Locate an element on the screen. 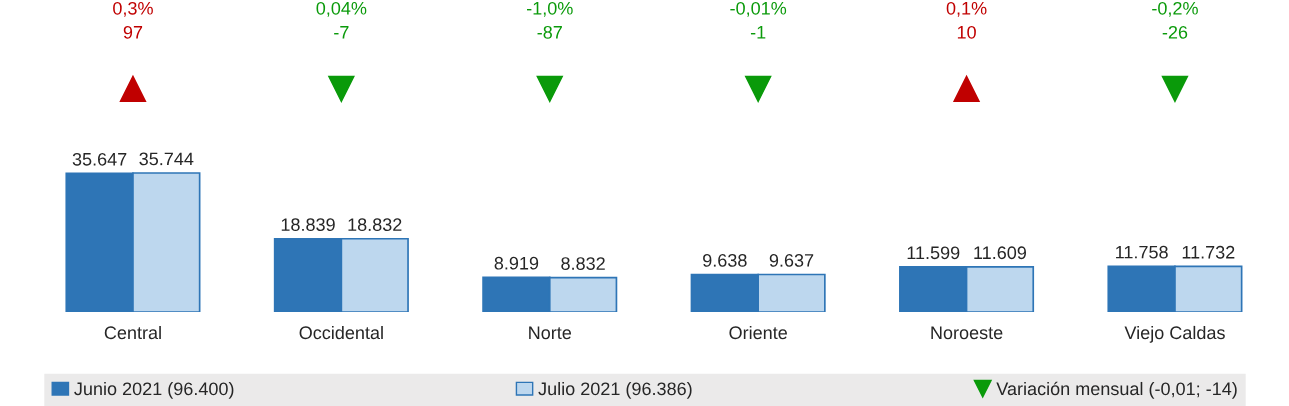 This screenshot has width=1289, height=406. text: Variación mensual (-0,01; -14) is located at coordinates (1116, 390).